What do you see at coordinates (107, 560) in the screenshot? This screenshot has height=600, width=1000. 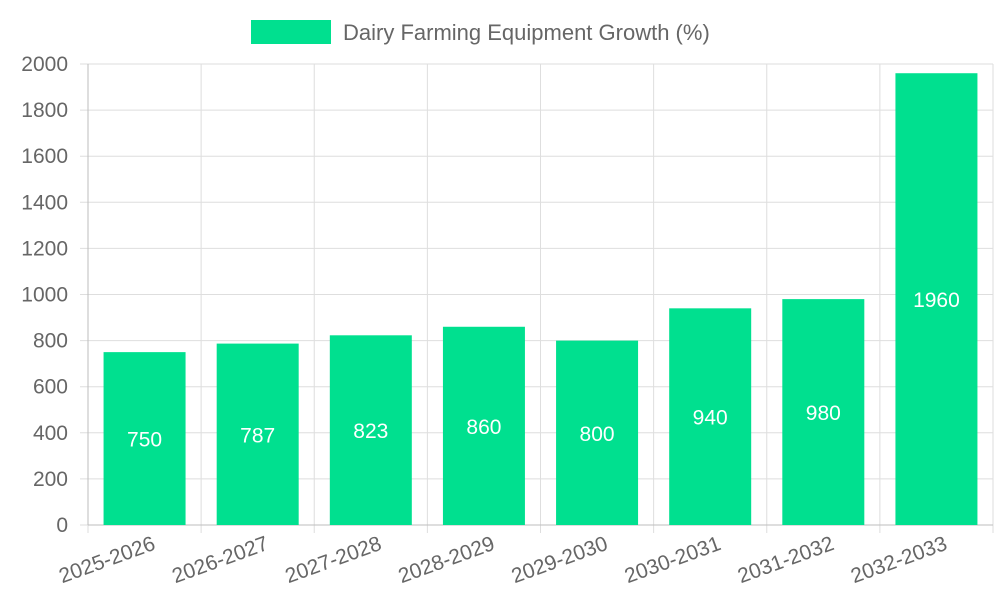 I see `x-tick-label-2025-2026: 2025-2026` at bounding box center [107, 560].